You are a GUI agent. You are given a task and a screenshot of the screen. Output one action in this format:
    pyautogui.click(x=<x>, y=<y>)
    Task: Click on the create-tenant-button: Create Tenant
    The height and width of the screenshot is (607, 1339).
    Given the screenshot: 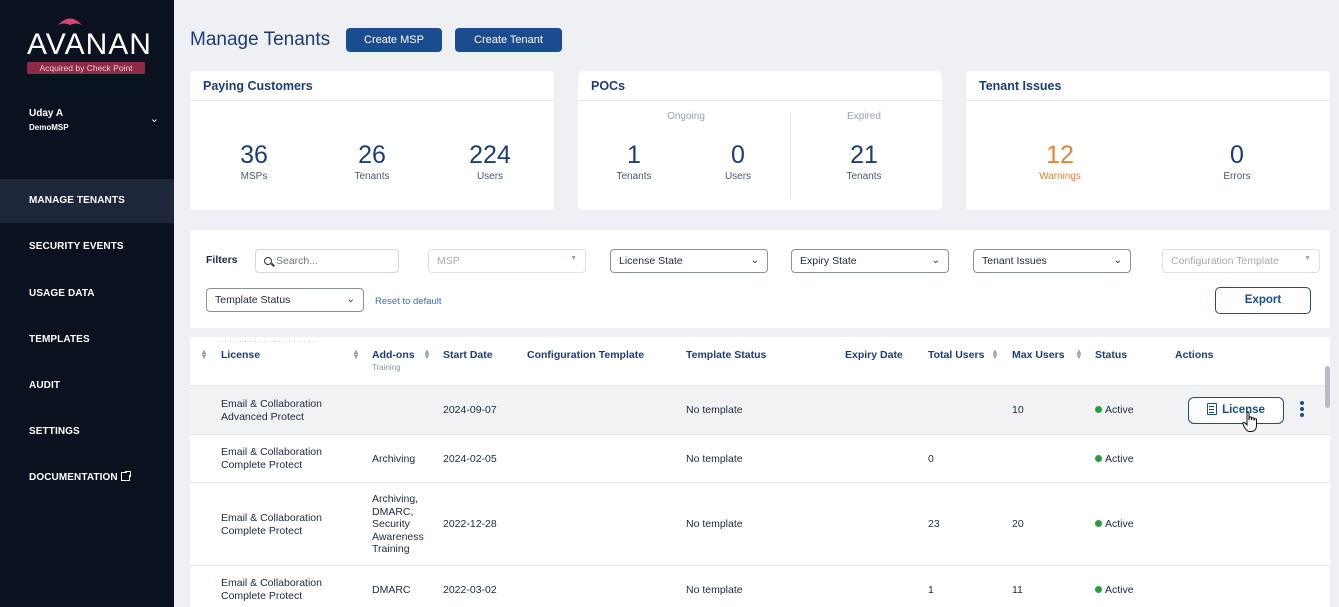 What is the action you would take?
    pyautogui.click(x=508, y=40)
    